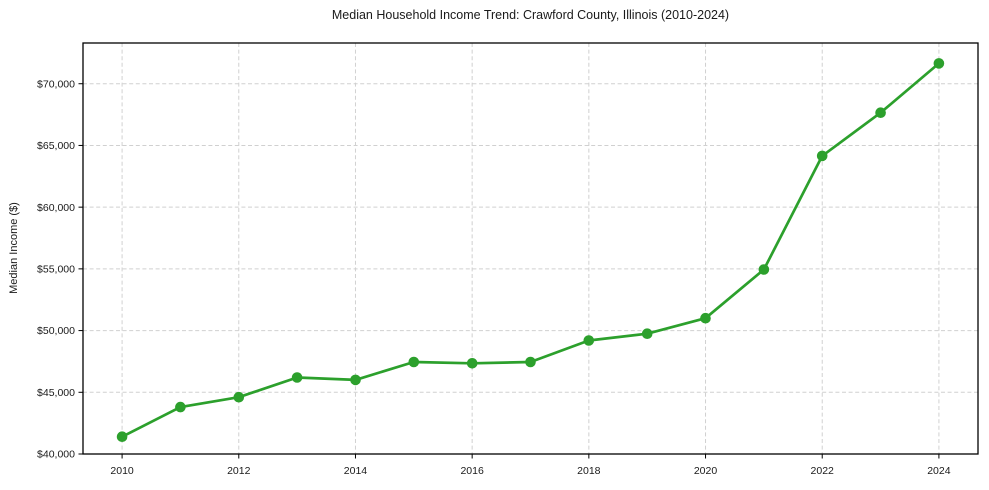 The image size is (989, 490). I want to click on y-axis-tick-label: $50,000, so click(56, 331).